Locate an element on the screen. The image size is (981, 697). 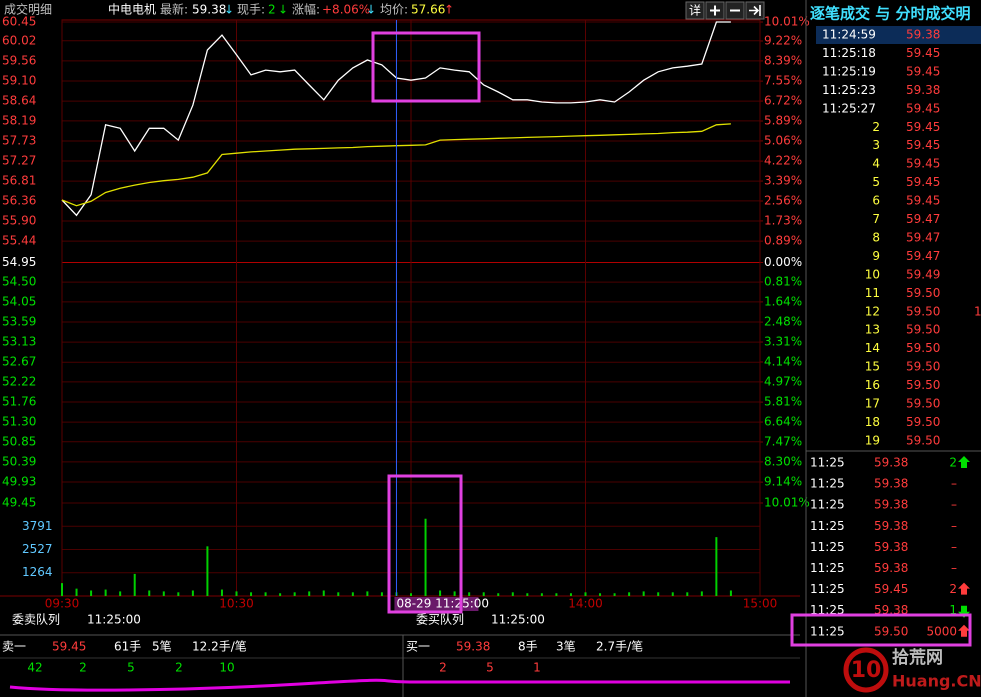
minute-price: 59.50 is located at coordinates (891, 631).